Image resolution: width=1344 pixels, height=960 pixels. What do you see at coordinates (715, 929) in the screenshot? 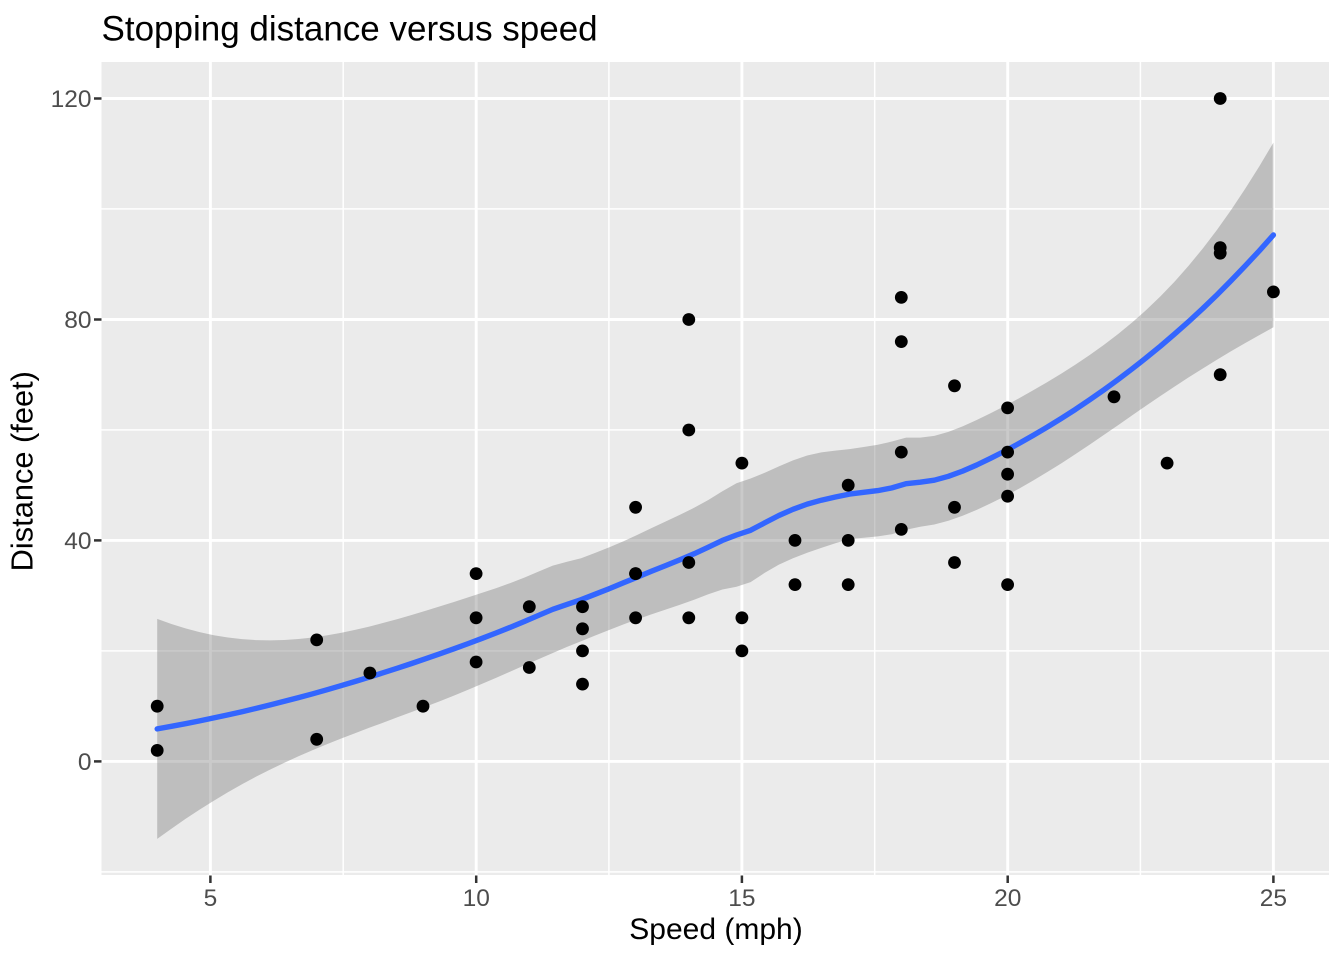
I see `svg-text: Speed (mph)` at bounding box center [715, 929].